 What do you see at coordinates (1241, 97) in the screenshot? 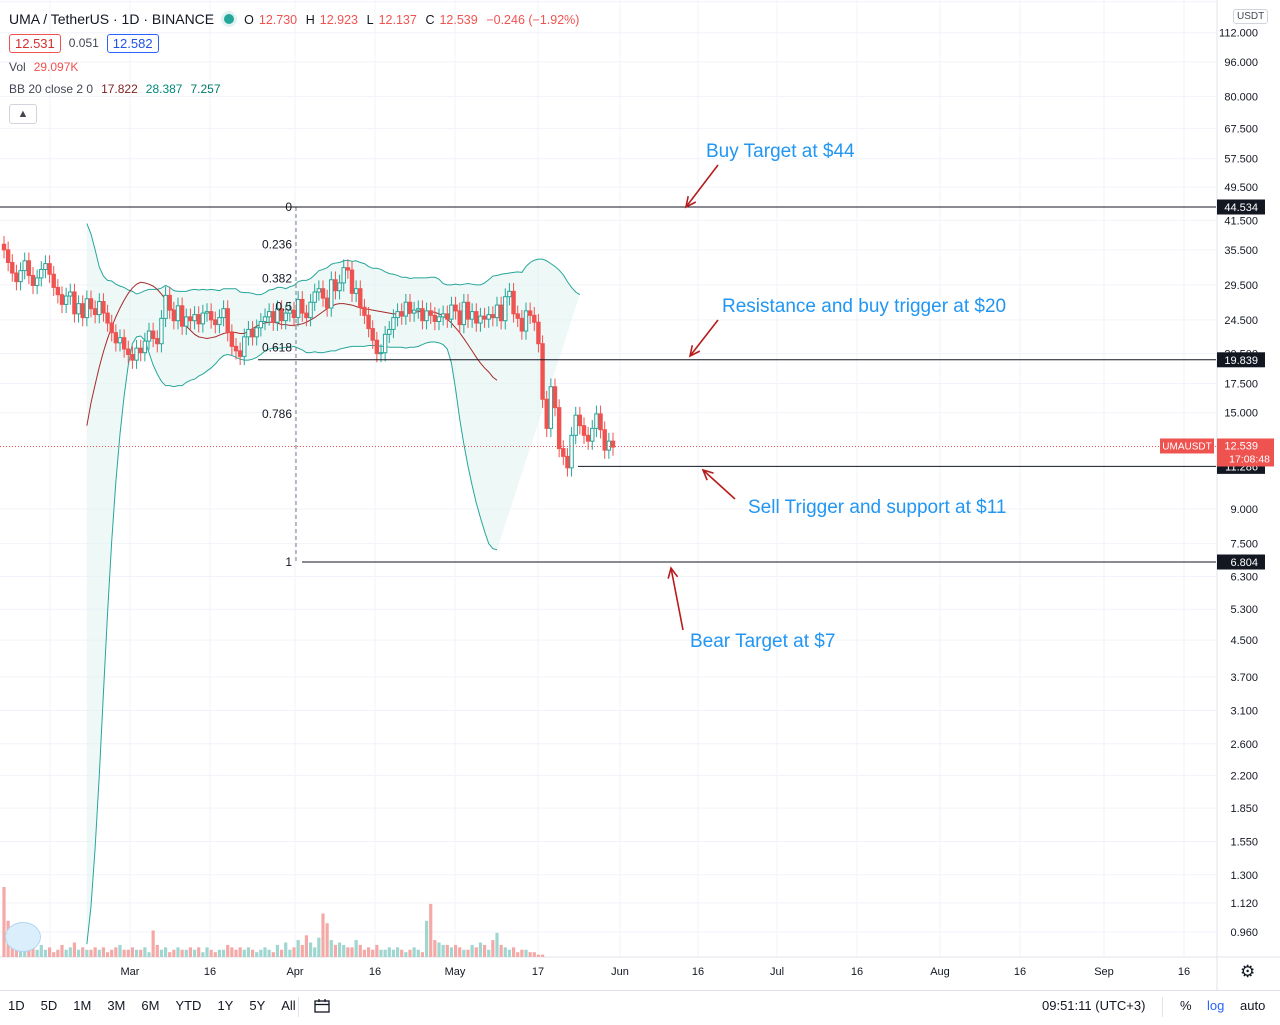
I see `price-axis-label: 80.000` at bounding box center [1241, 97].